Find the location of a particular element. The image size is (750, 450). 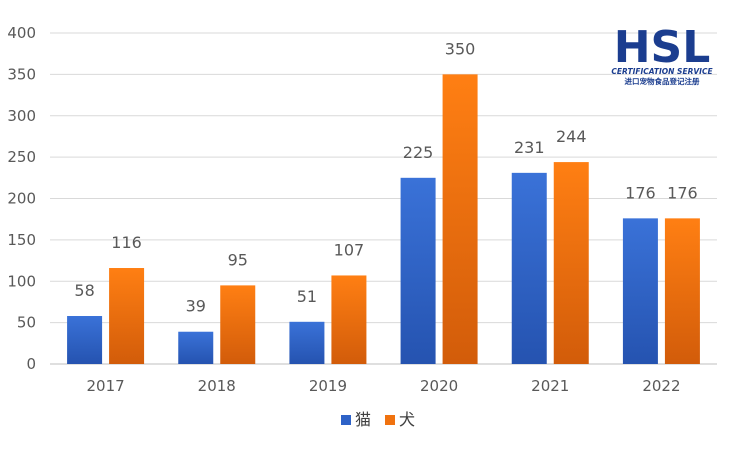

bar-dog-2019 is located at coordinates (349, 319).